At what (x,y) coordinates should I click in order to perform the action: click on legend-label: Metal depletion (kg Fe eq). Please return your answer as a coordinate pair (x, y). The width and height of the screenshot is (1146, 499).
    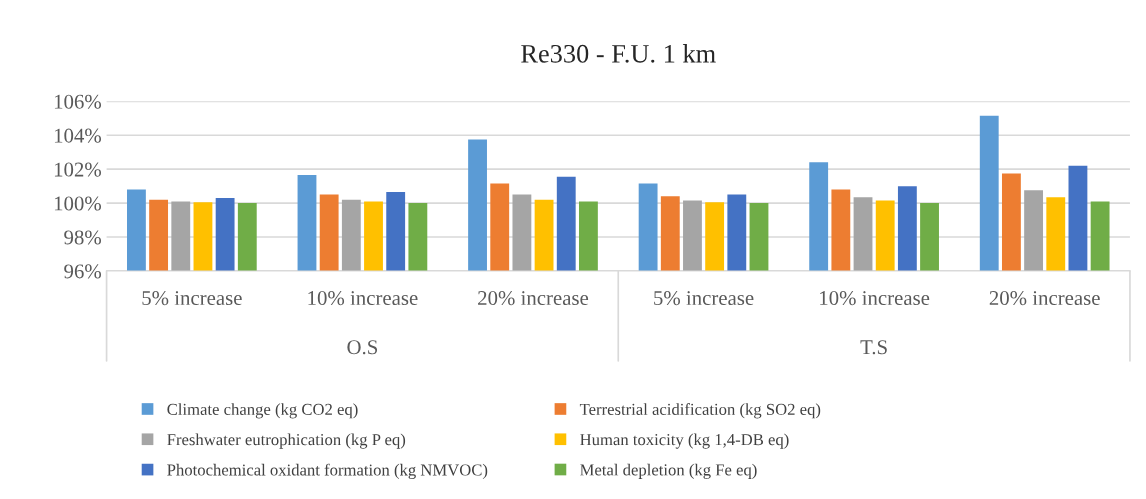
    Looking at the image, I should click on (668, 471).